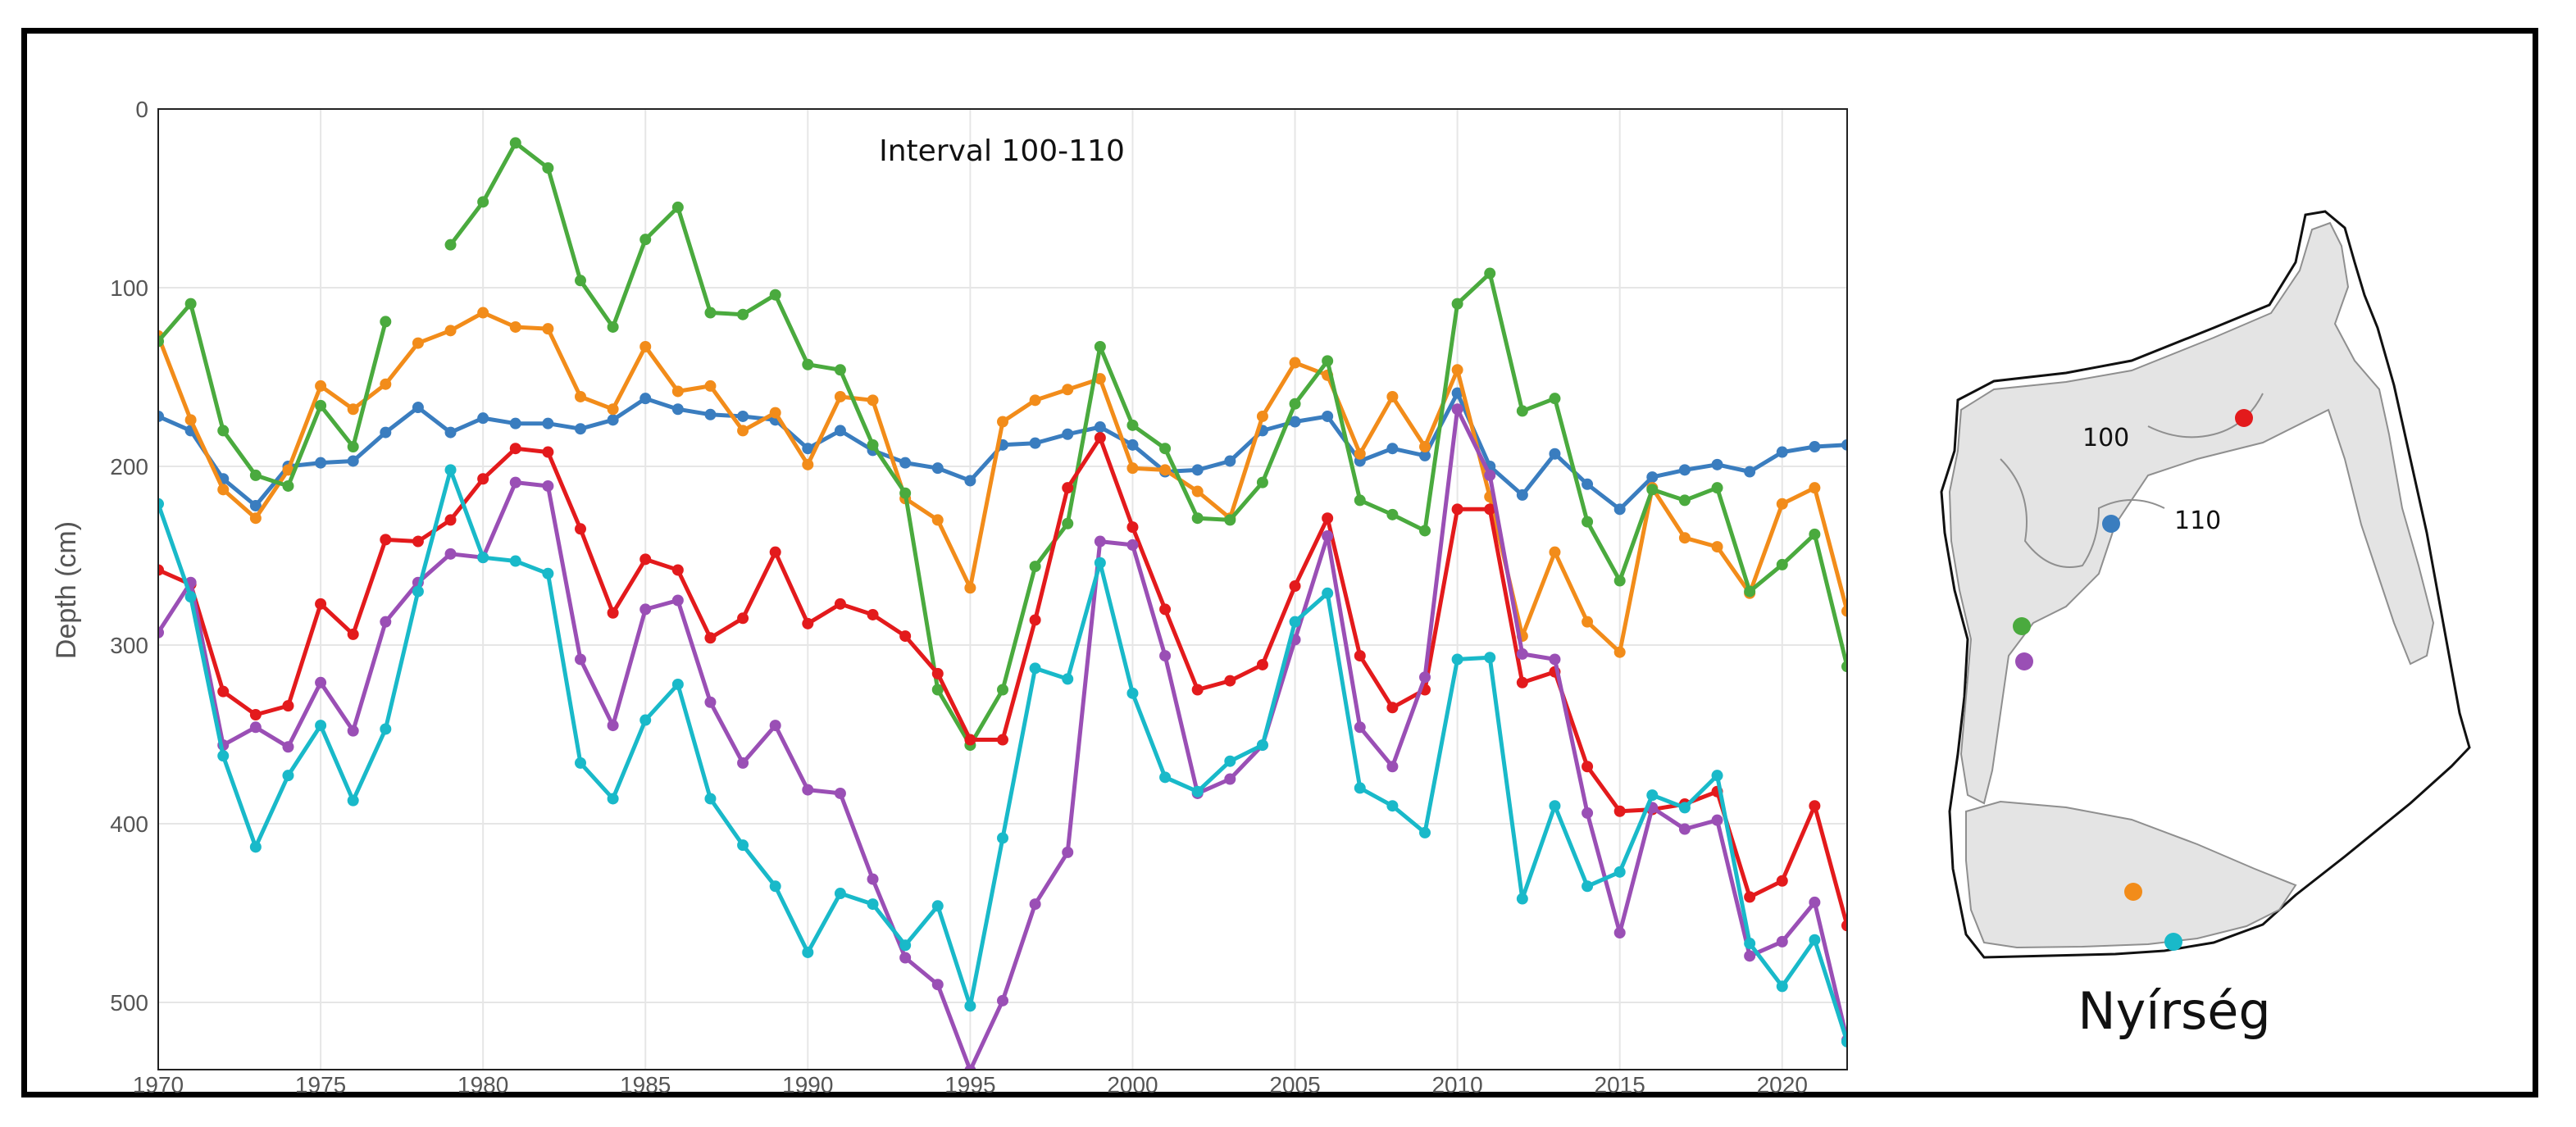 This screenshot has height=1127, width=2576. What do you see at coordinates (1456, 1084) in the screenshot?
I see `x-tick-label: 2010` at bounding box center [1456, 1084].